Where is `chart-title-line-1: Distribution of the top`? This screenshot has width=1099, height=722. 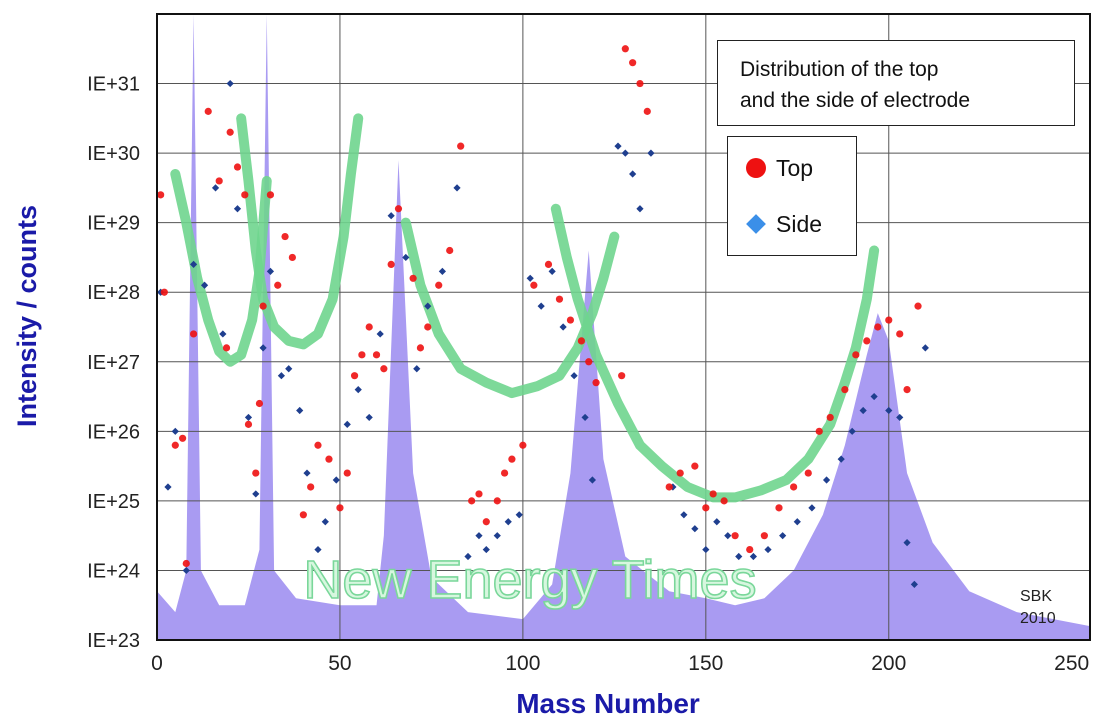 chart-title-line-1: Distribution of the top is located at coordinates (839, 69).